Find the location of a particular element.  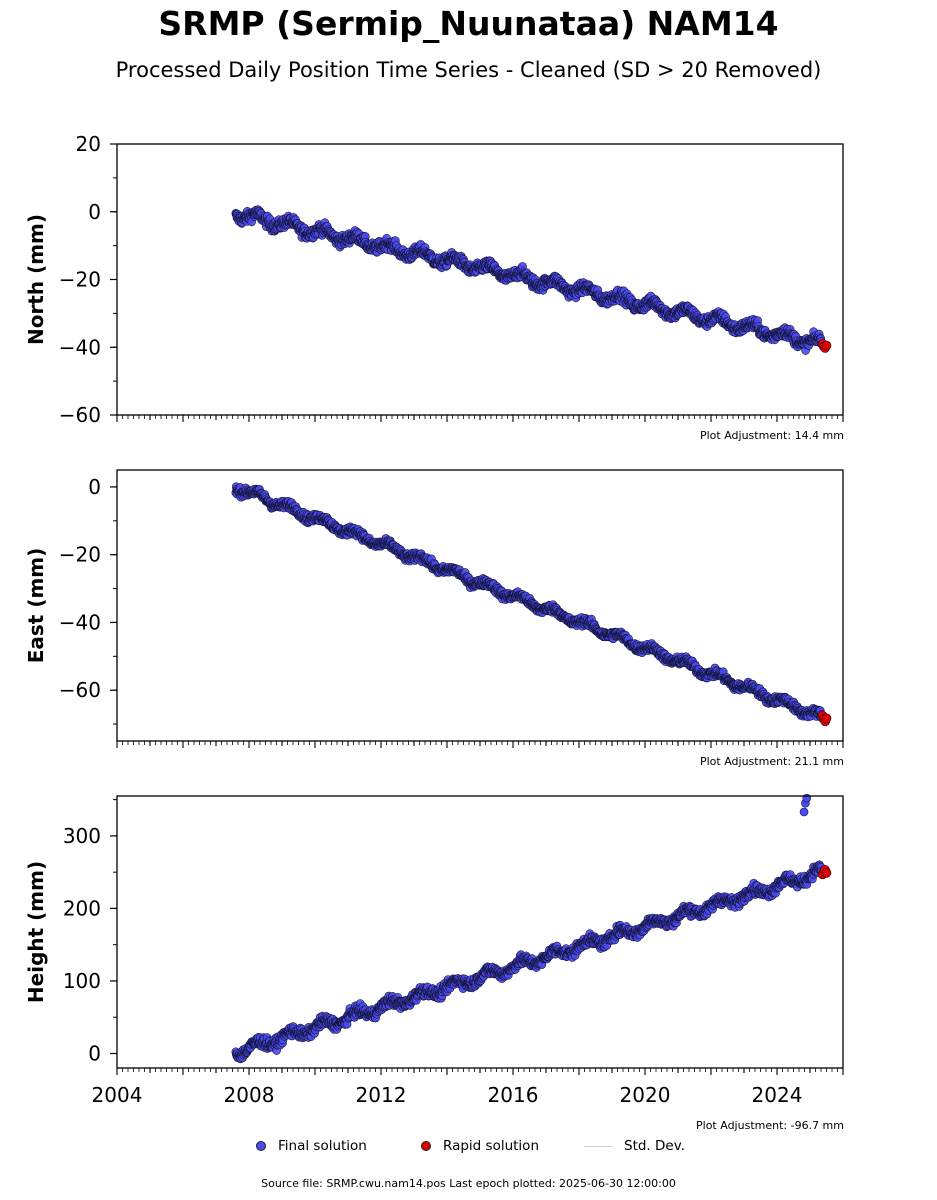

north-ylabel: North (mm) is located at coordinates (36, 279).